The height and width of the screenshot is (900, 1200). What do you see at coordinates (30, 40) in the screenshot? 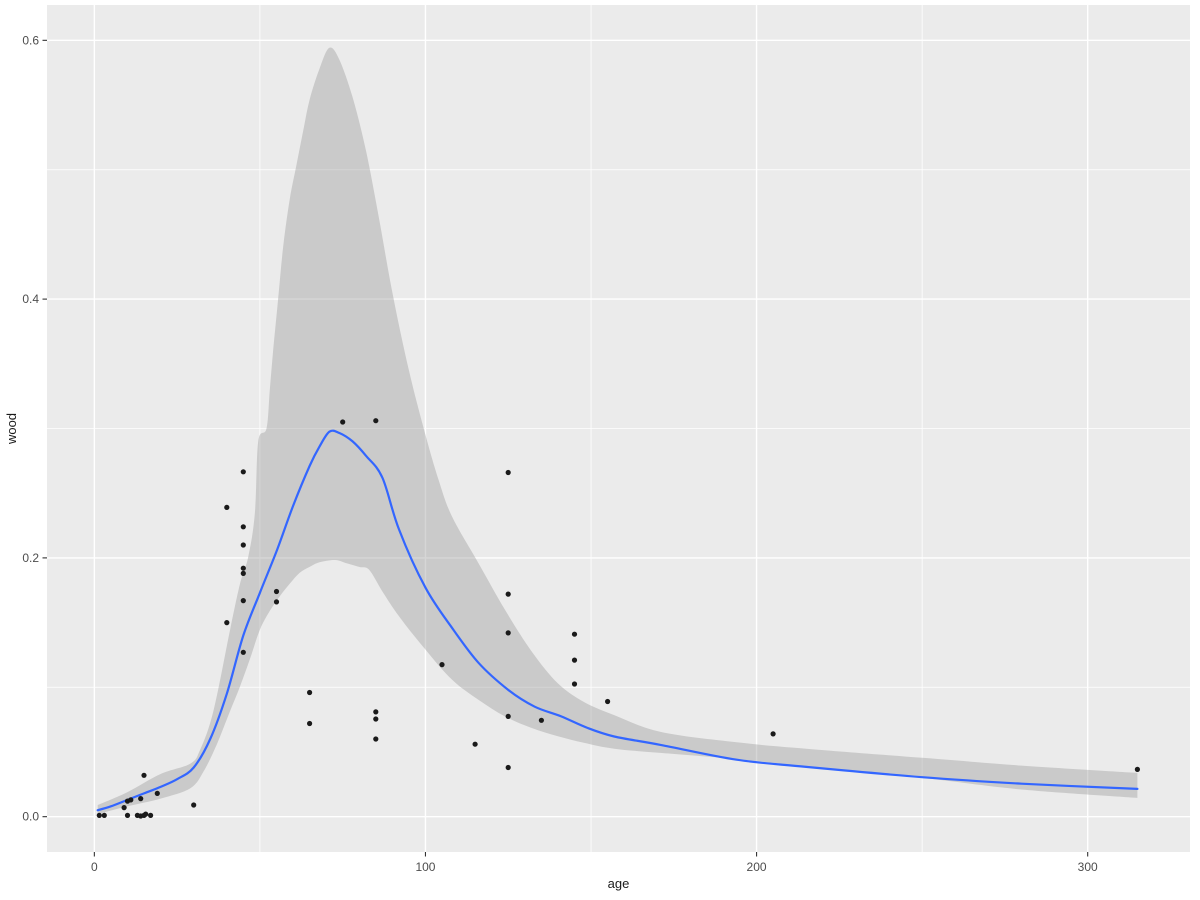
I see `y-tick-label: 0.6` at bounding box center [30, 40].